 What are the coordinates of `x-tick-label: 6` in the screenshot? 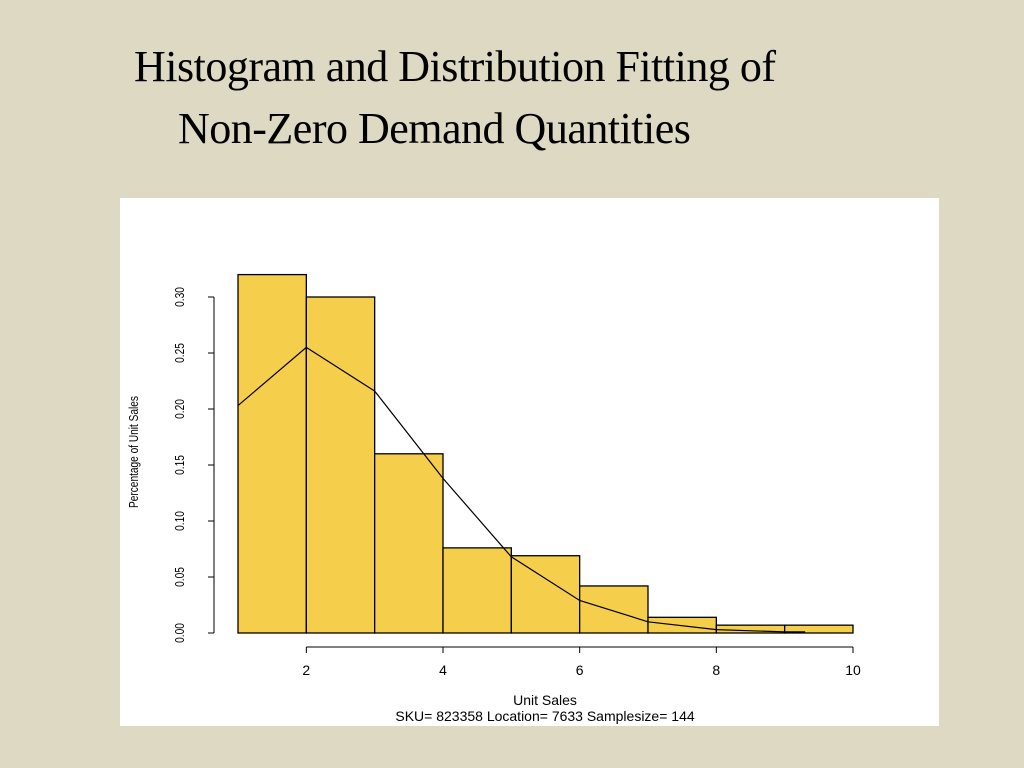 It's located at (580, 670).